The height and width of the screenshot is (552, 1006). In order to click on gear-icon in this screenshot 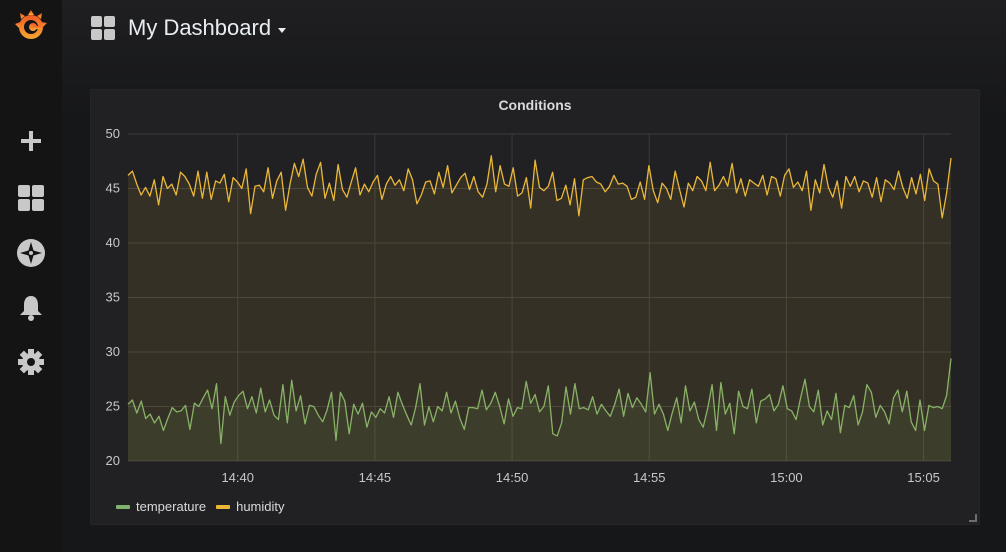, I will do `click(31, 362)`.